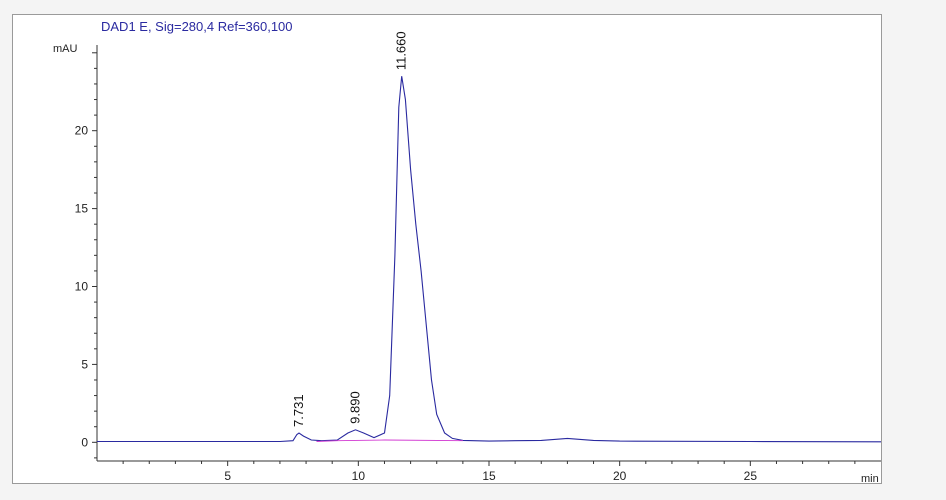 The height and width of the screenshot is (500, 946). What do you see at coordinates (86, 255) in the screenshot?
I see `y-ticks: 0 5 10 15 20` at bounding box center [86, 255].